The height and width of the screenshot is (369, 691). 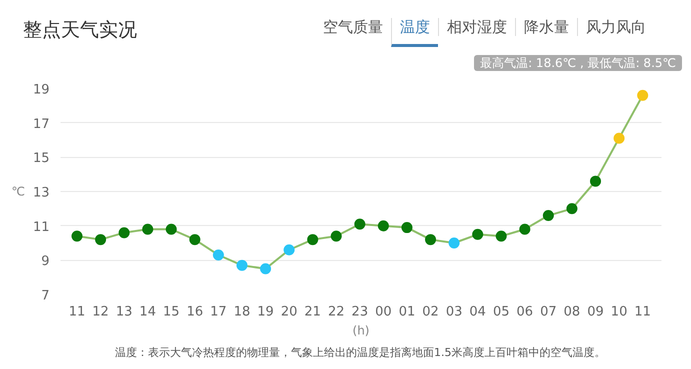 I want to click on x-tick-label: 20, so click(x=289, y=312).